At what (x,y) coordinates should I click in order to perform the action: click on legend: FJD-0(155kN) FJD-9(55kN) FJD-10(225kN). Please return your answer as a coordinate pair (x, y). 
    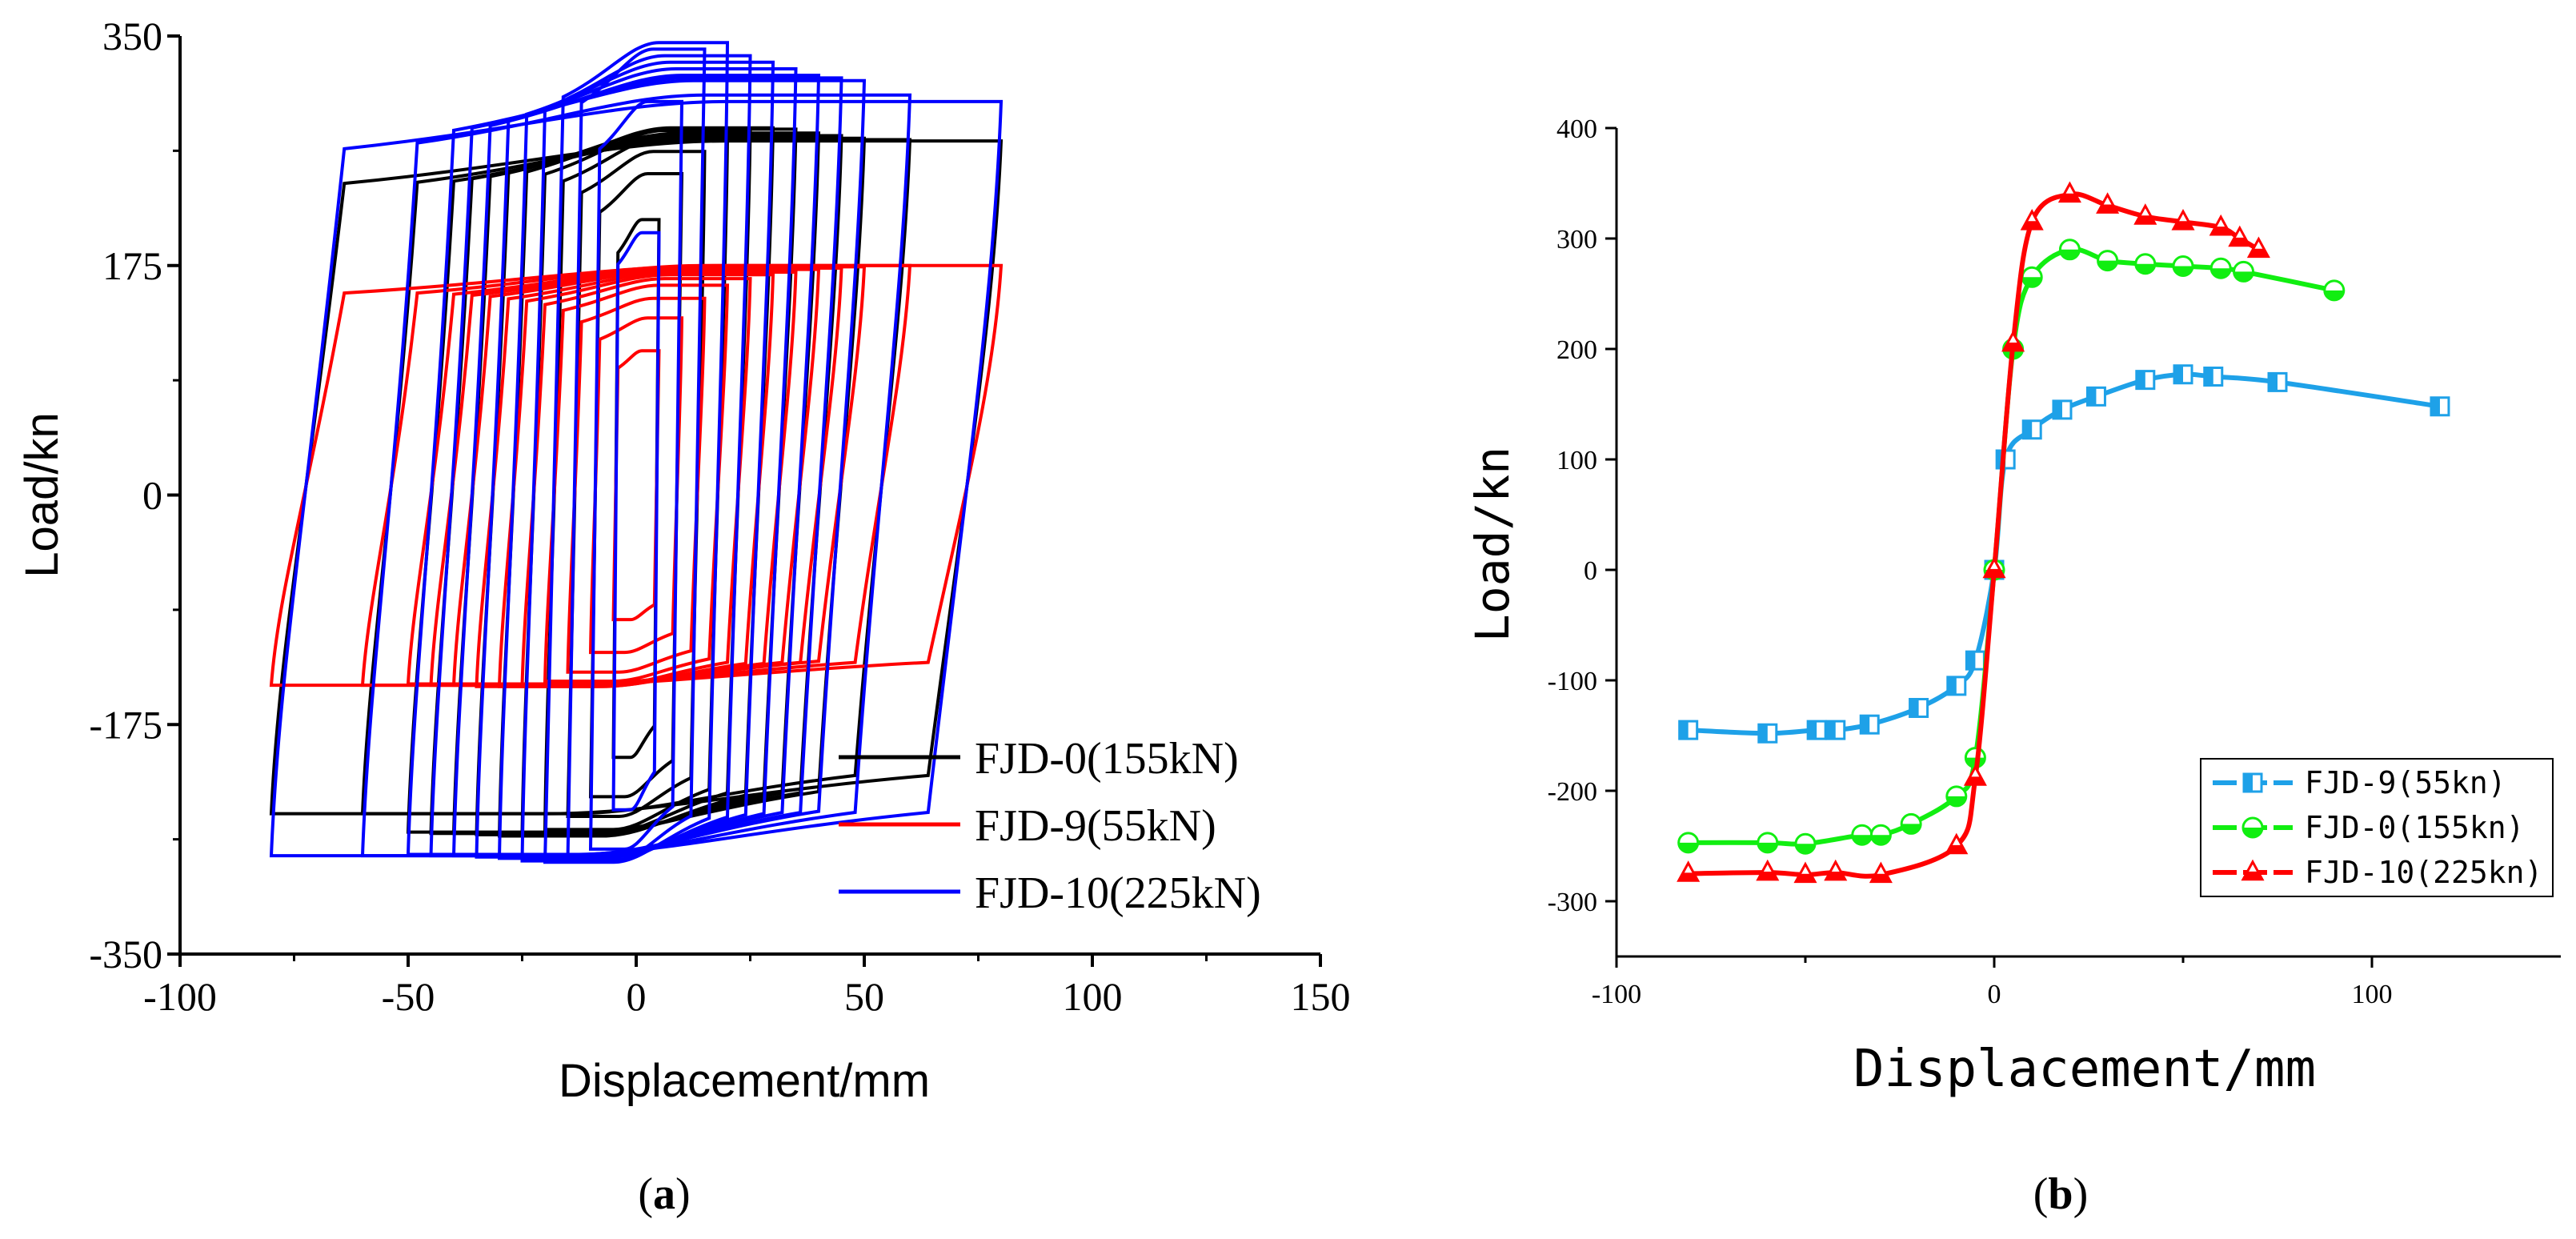
    Looking at the image, I should click on (1050, 826).